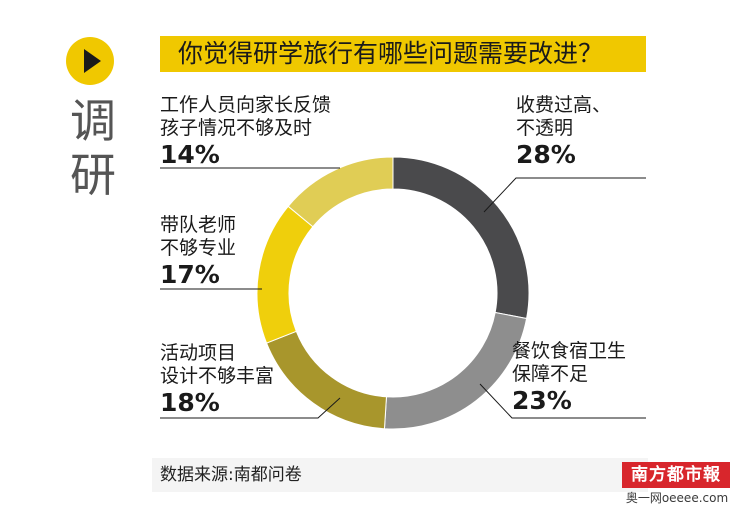  Describe the element at coordinates (326, 380) in the screenshot. I see `donut-slice-activities` at that location.